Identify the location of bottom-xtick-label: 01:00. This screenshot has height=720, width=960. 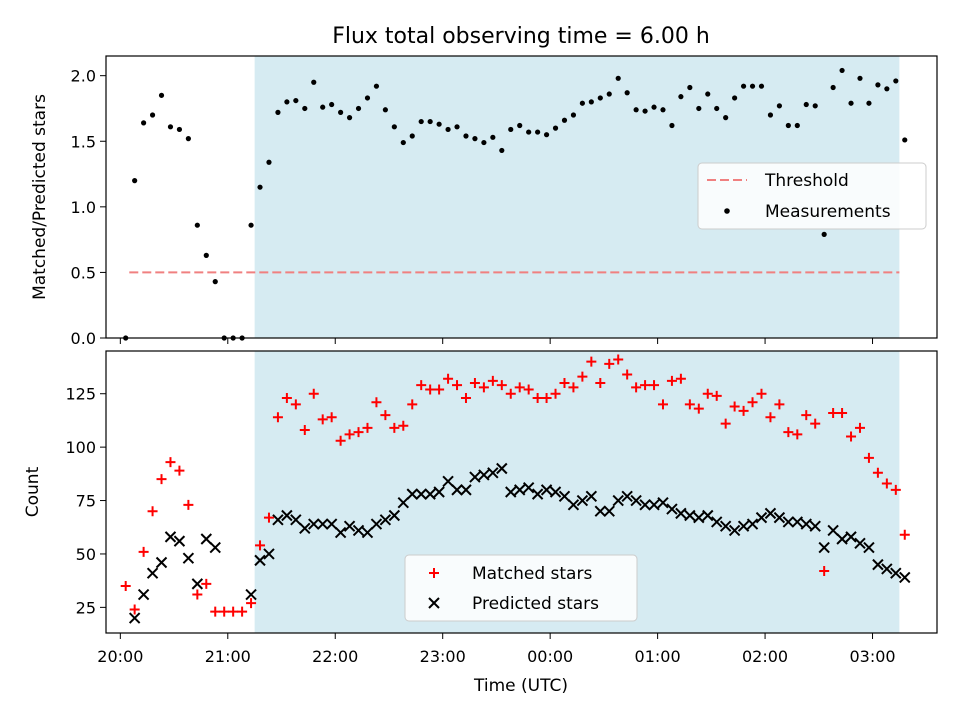
(658, 656).